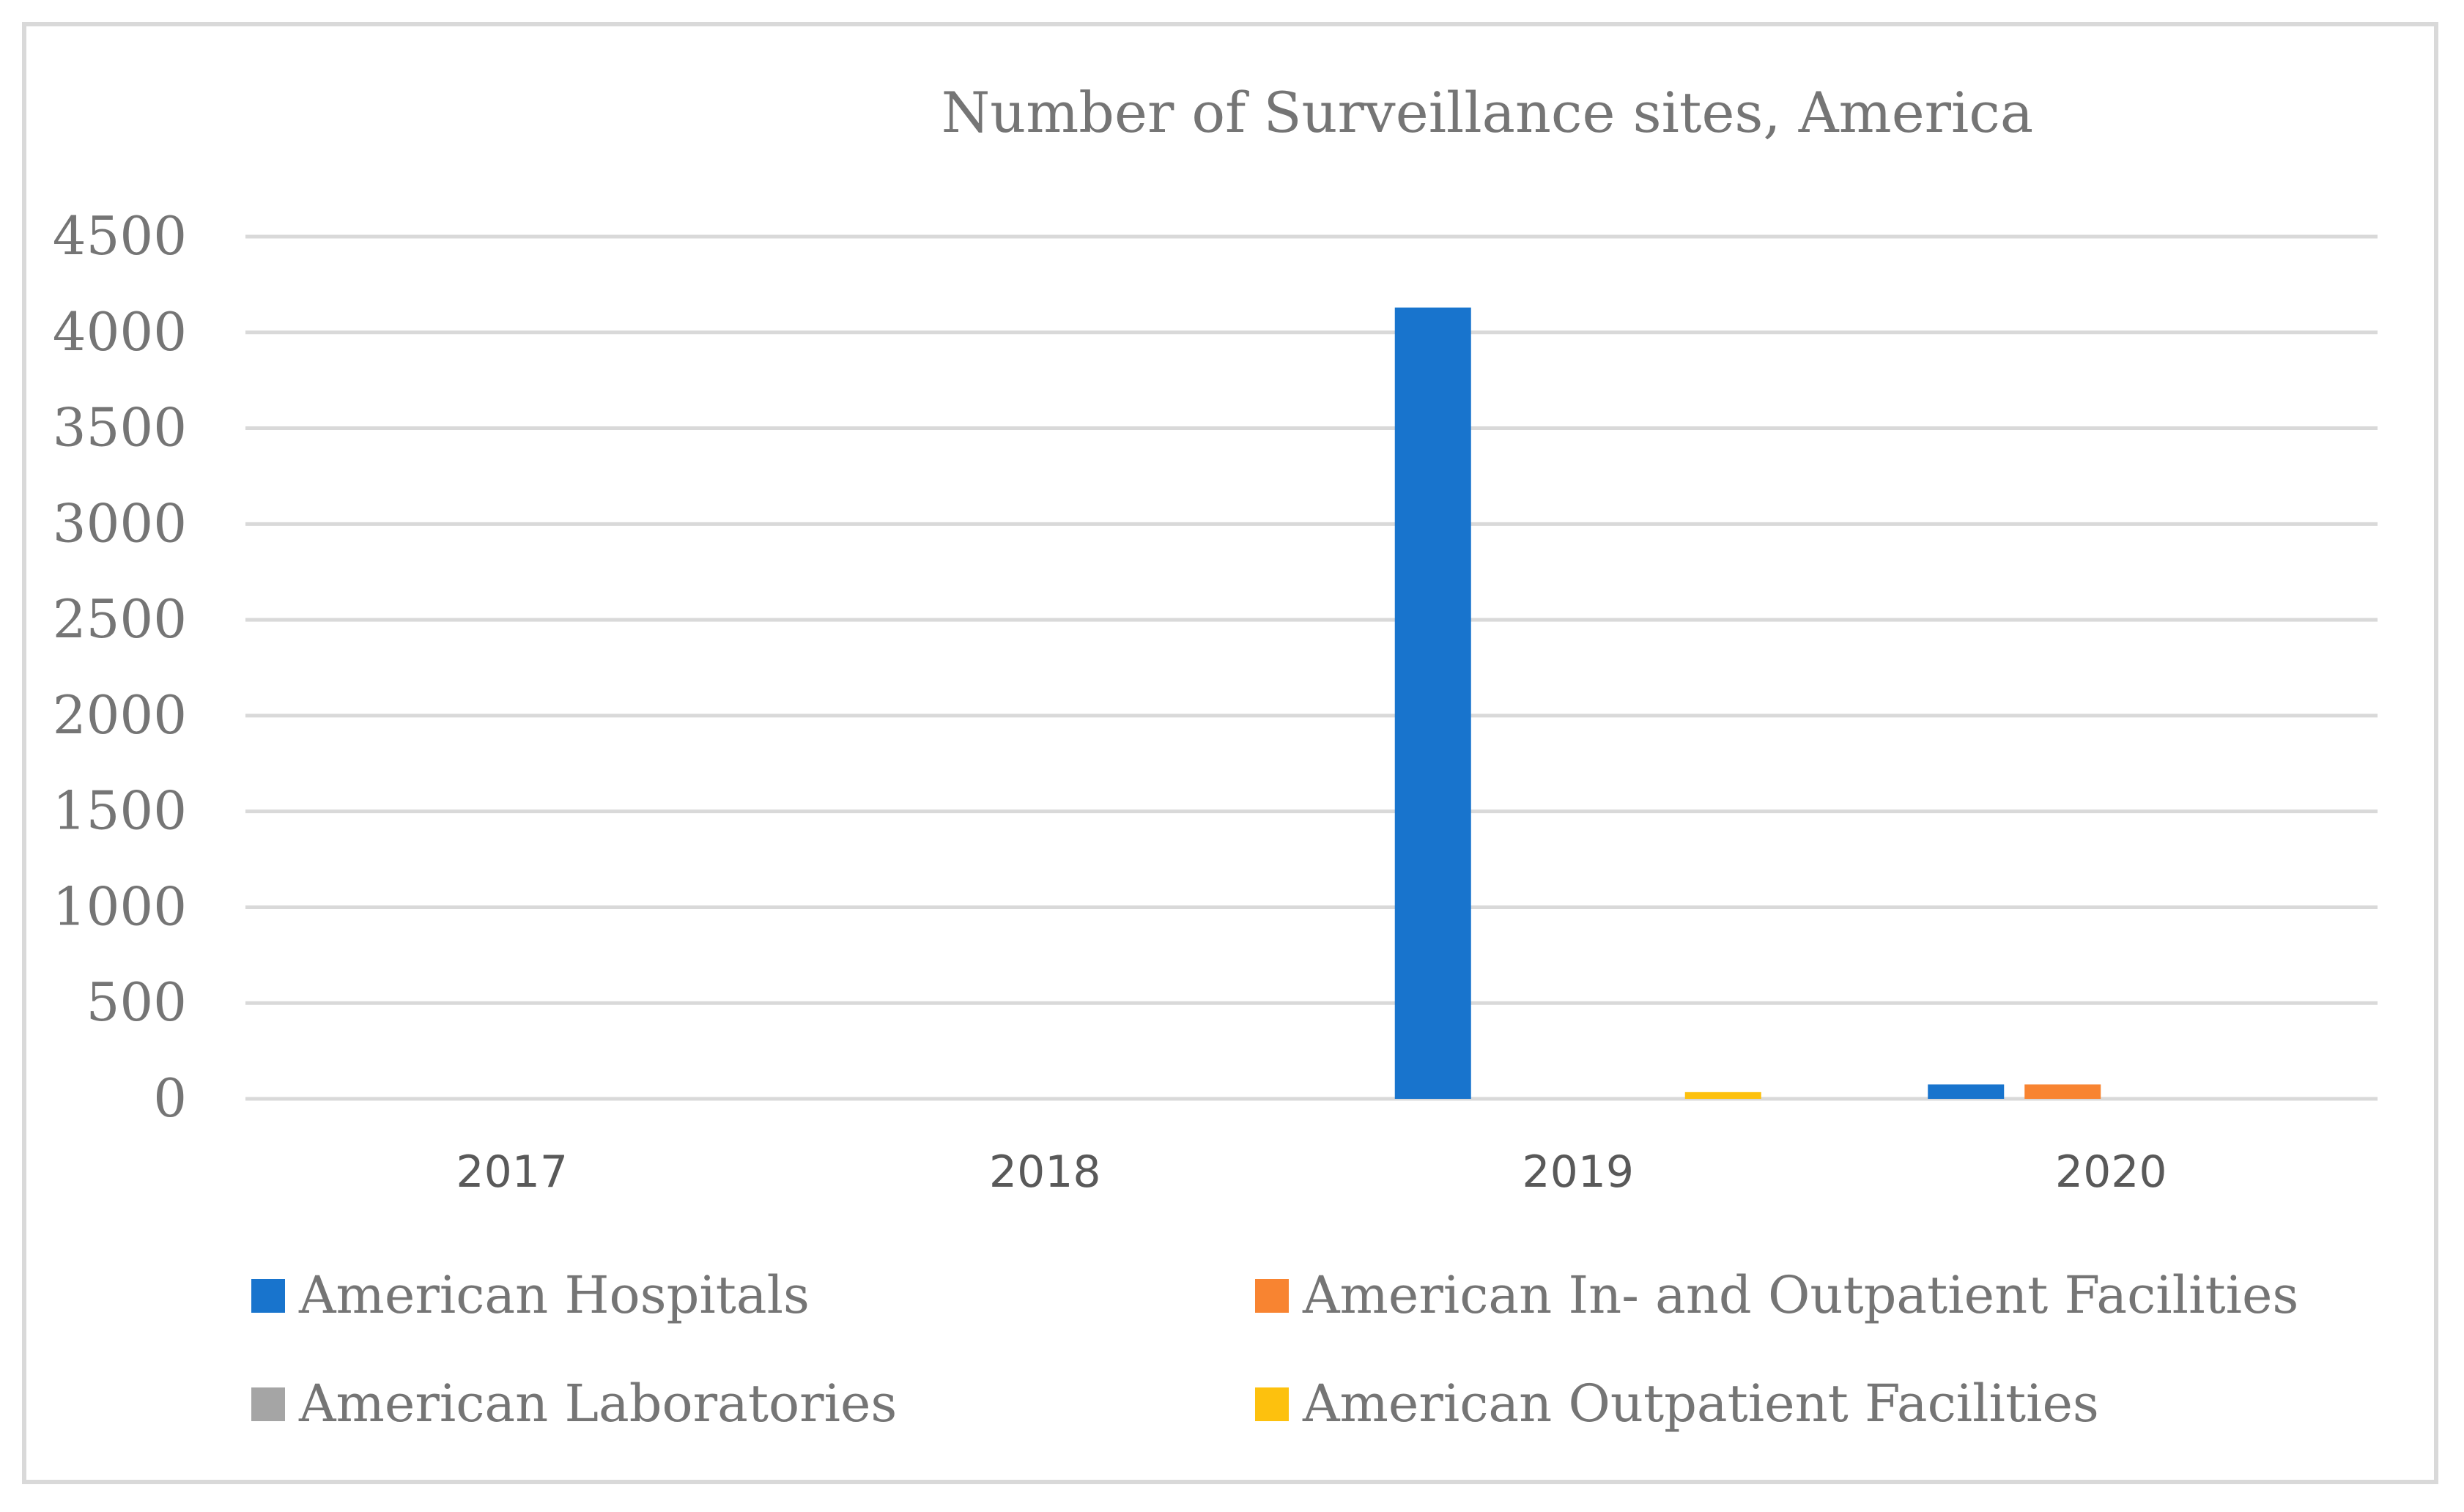 Image resolution: width=2464 pixels, height=1512 pixels. I want to click on bar-american-hospitals-2020, so click(1967, 1091).